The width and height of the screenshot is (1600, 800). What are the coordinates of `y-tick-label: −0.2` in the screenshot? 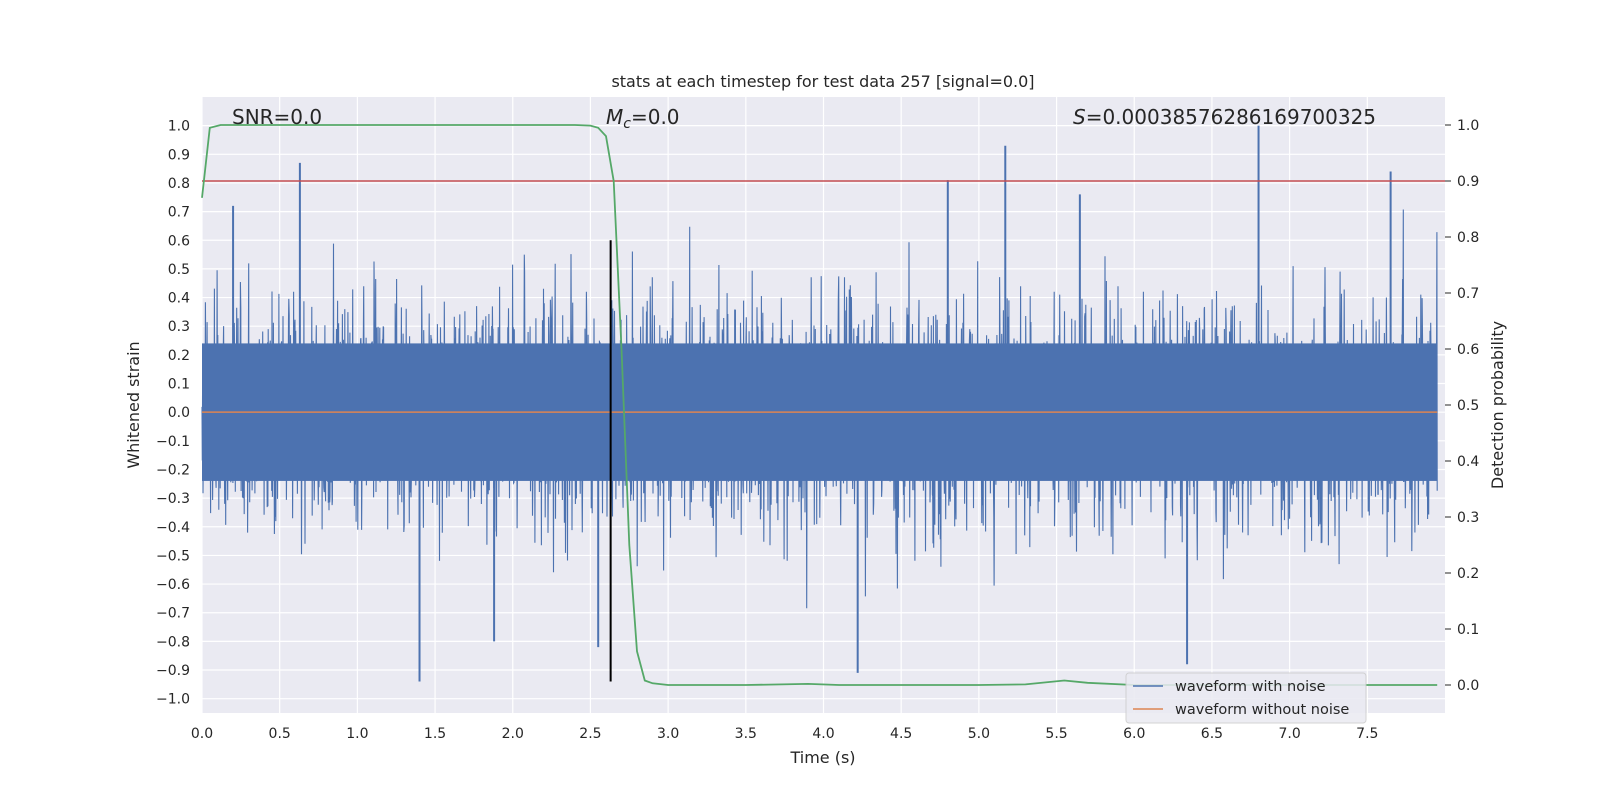 It's located at (173, 470).